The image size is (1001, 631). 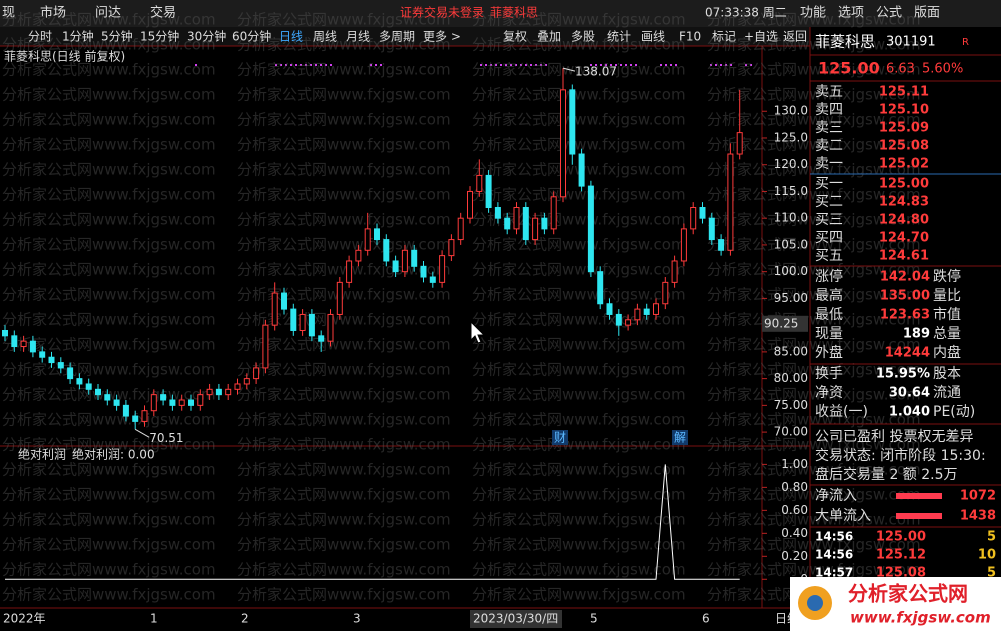 I want to click on period-button: 月线, so click(x=358, y=37).